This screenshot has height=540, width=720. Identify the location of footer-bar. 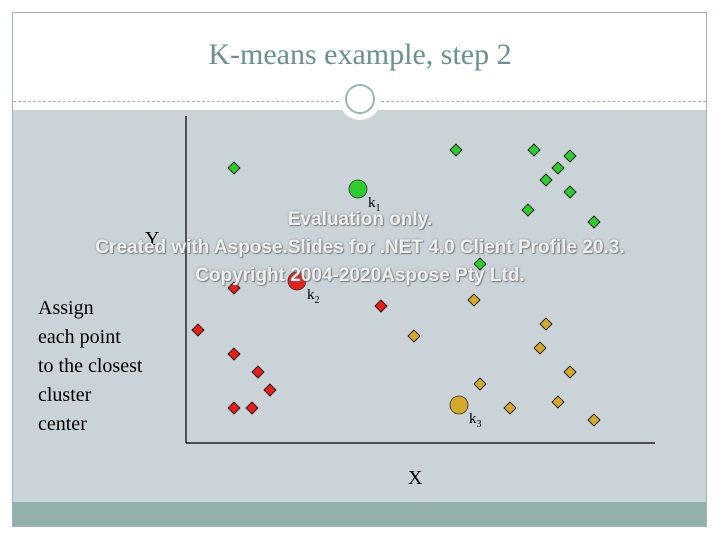
(359, 514).